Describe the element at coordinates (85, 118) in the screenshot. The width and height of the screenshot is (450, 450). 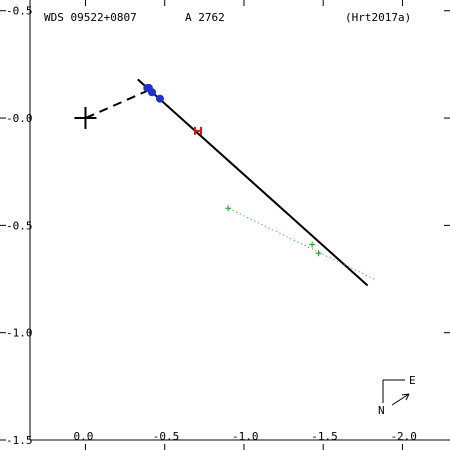
I see `primary-star-marker` at that location.